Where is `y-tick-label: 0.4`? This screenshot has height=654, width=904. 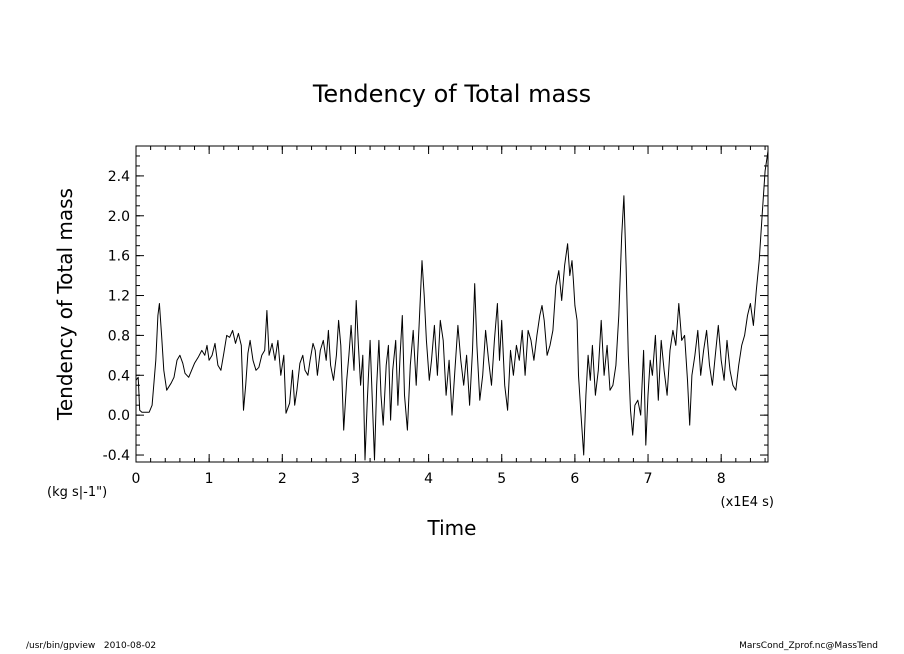 y-tick-label: 0.4 is located at coordinates (119, 376).